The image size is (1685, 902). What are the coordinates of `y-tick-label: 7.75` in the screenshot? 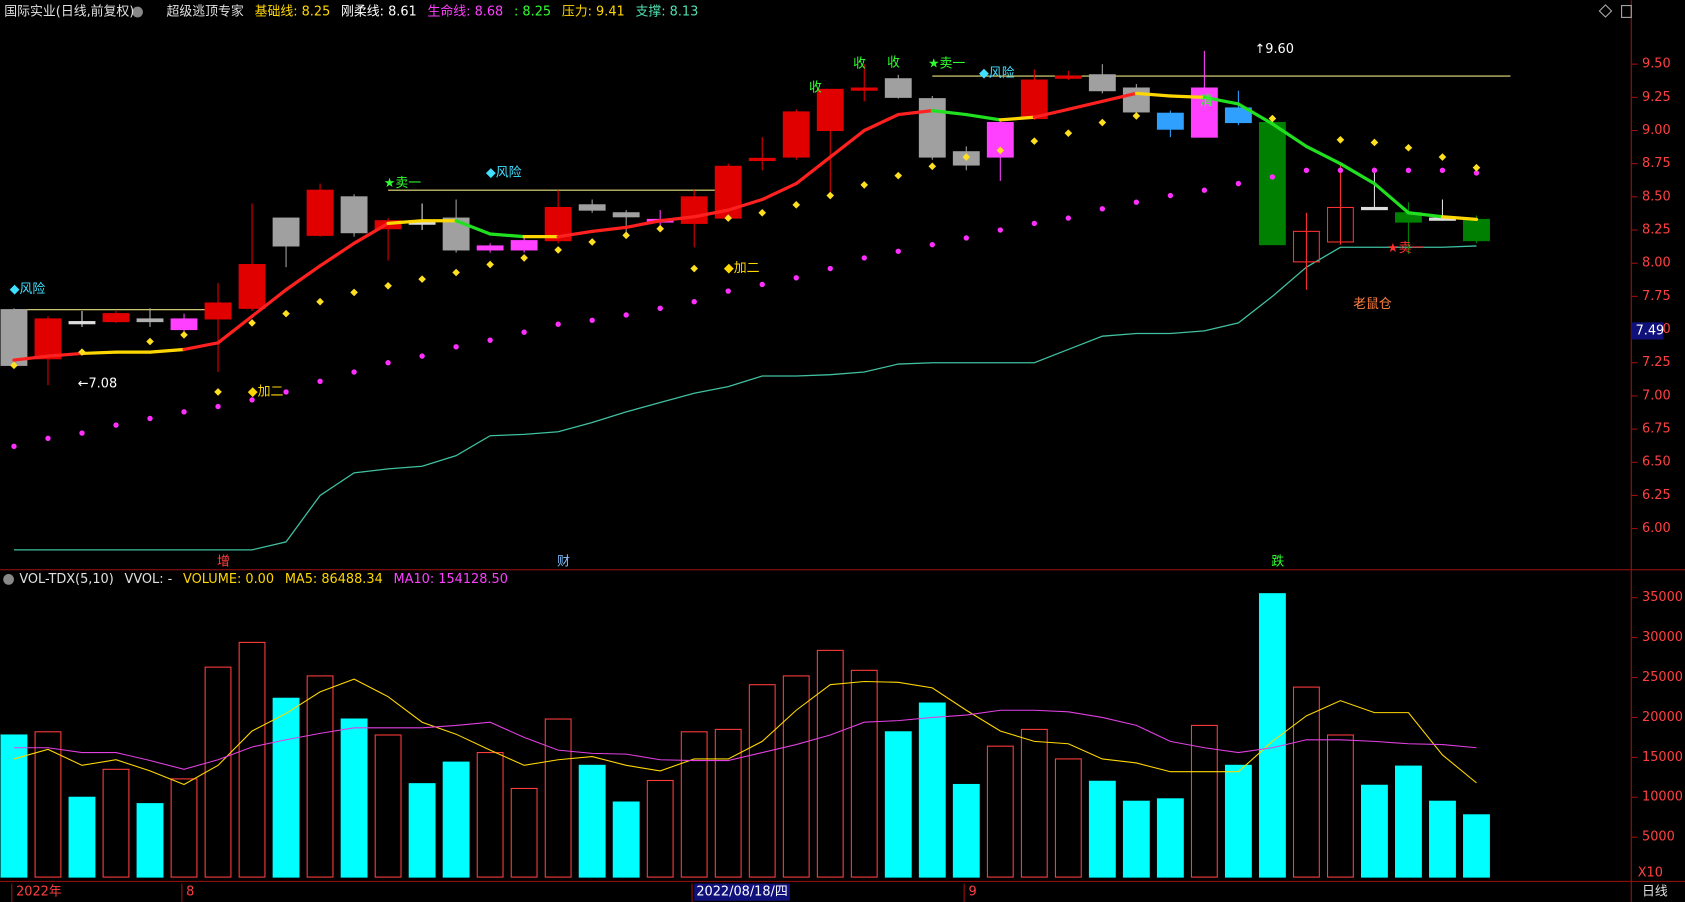 It's located at (1656, 296).